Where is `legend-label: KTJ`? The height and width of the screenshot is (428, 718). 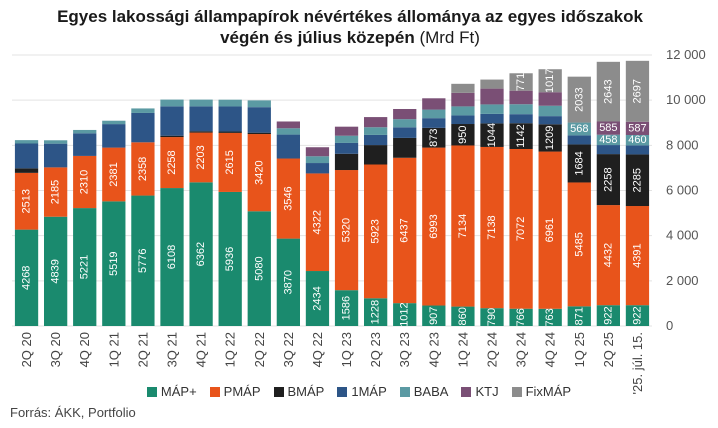
legend-label: KTJ is located at coordinates (487, 391).